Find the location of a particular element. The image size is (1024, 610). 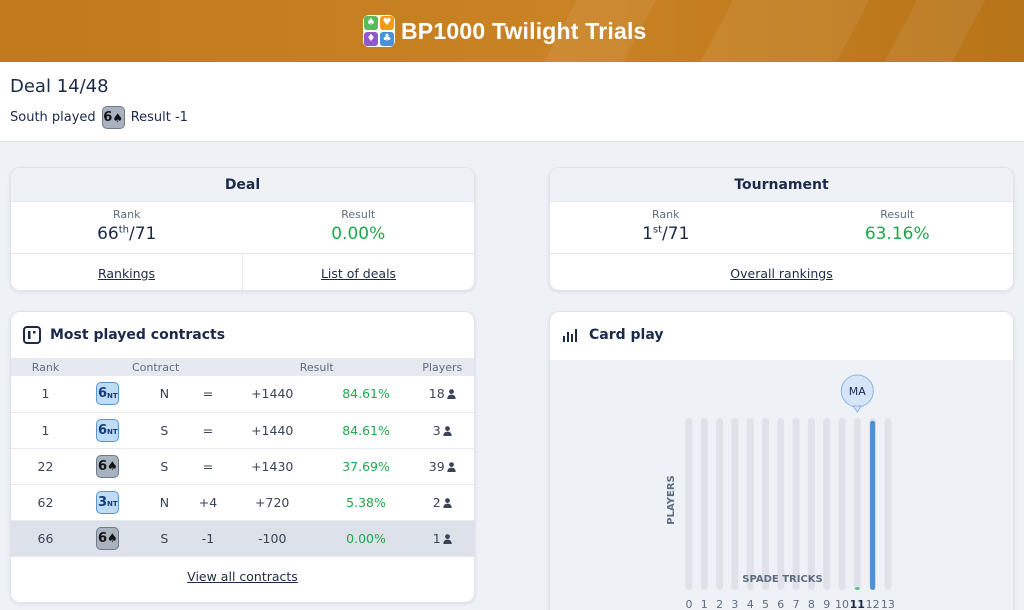

tournament-result-value: 63.16% is located at coordinates (897, 234).